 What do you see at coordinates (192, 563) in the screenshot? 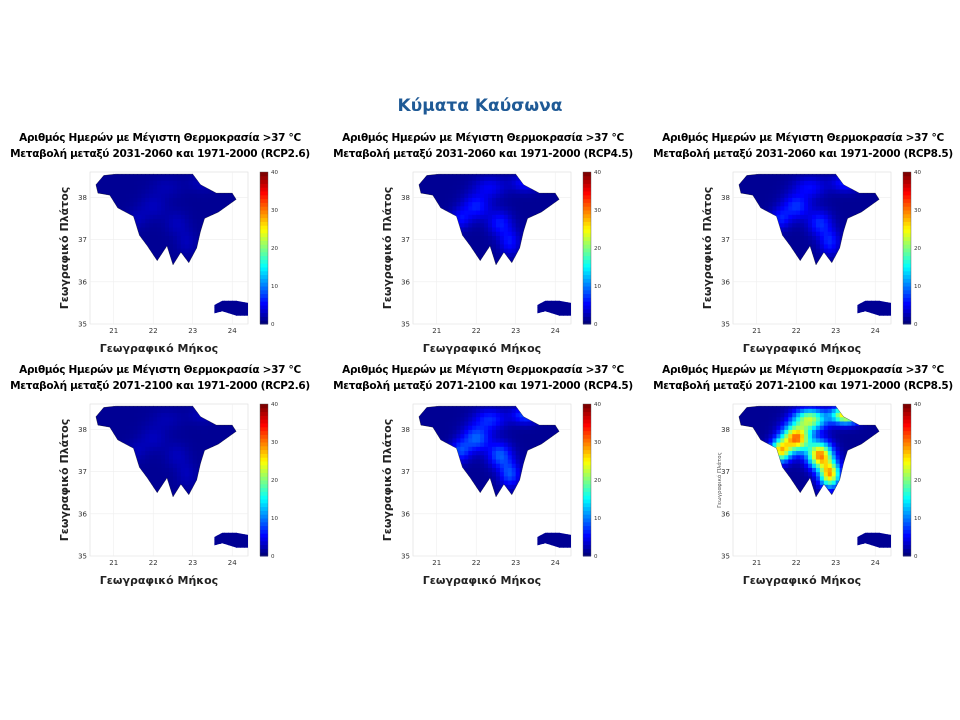
I see `x-tick-label: 23` at bounding box center [192, 563].